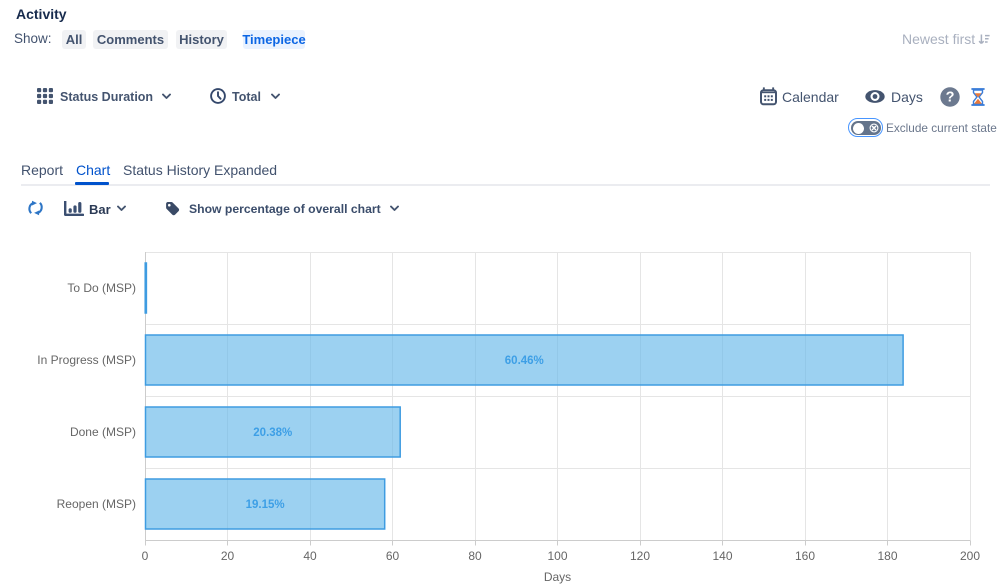 This screenshot has height=588, width=1002. What do you see at coordinates (393, 556) in the screenshot?
I see `svg-text: 60` at bounding box center [393, 556].